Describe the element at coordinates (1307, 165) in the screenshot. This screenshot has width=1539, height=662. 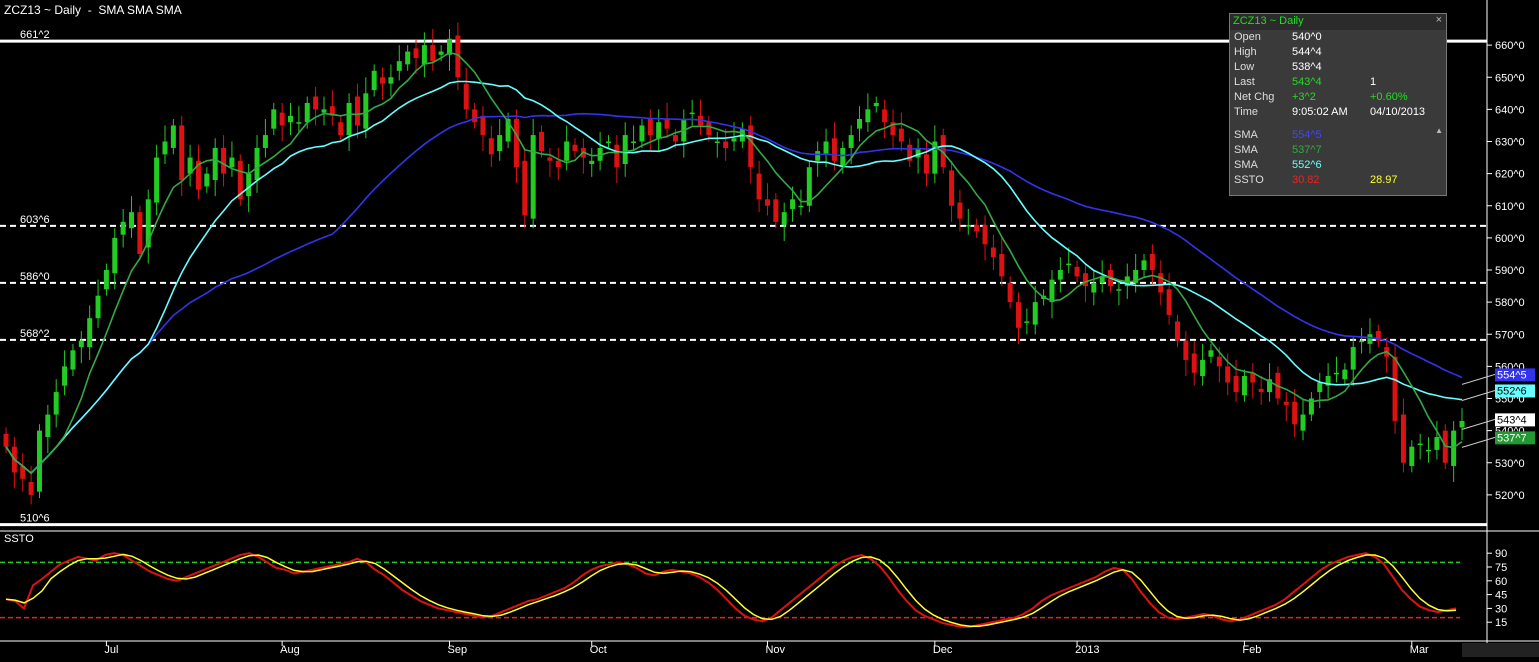
I see `info-value: 552^6` at that location.